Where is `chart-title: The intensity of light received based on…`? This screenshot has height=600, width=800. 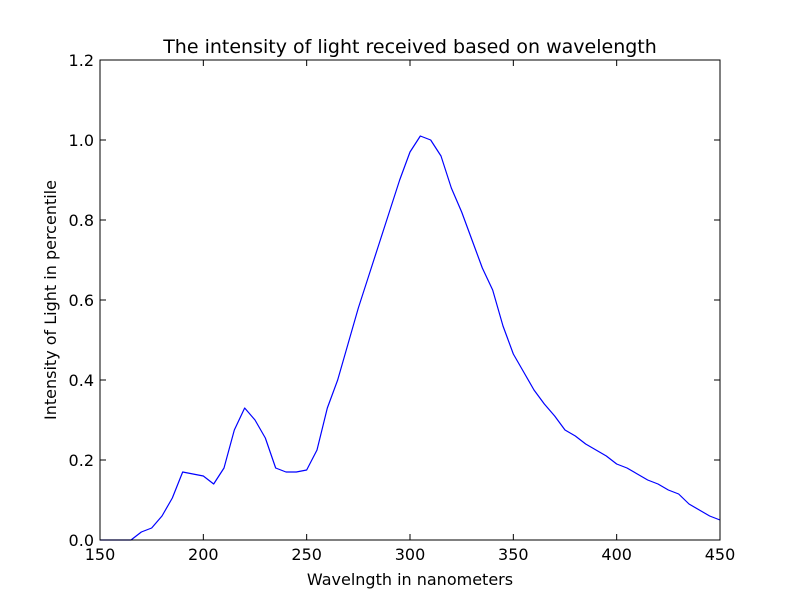 chart-title: The intensity of light received based on… is located at coordinates (409, 47).